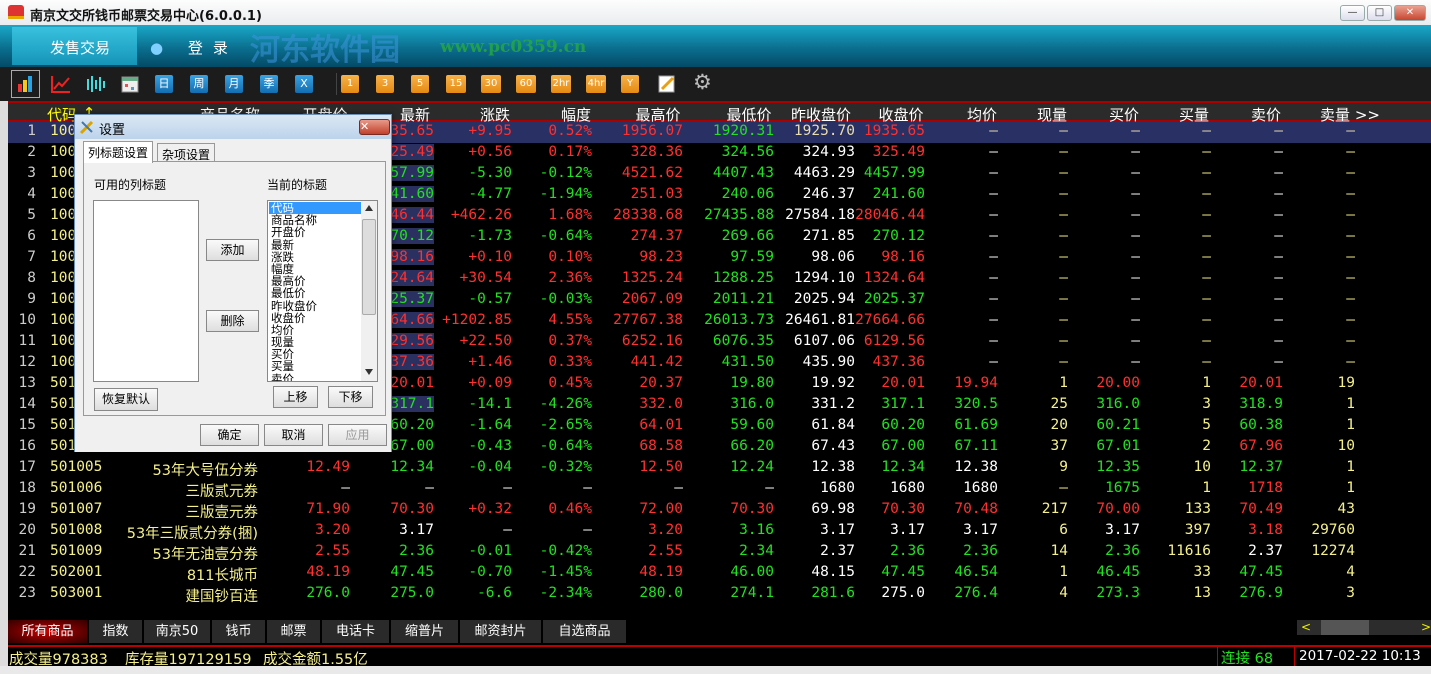  Describe the element at coordinates (282, 342) in the screenshot. I see `current-column-item: 现量` at that location.